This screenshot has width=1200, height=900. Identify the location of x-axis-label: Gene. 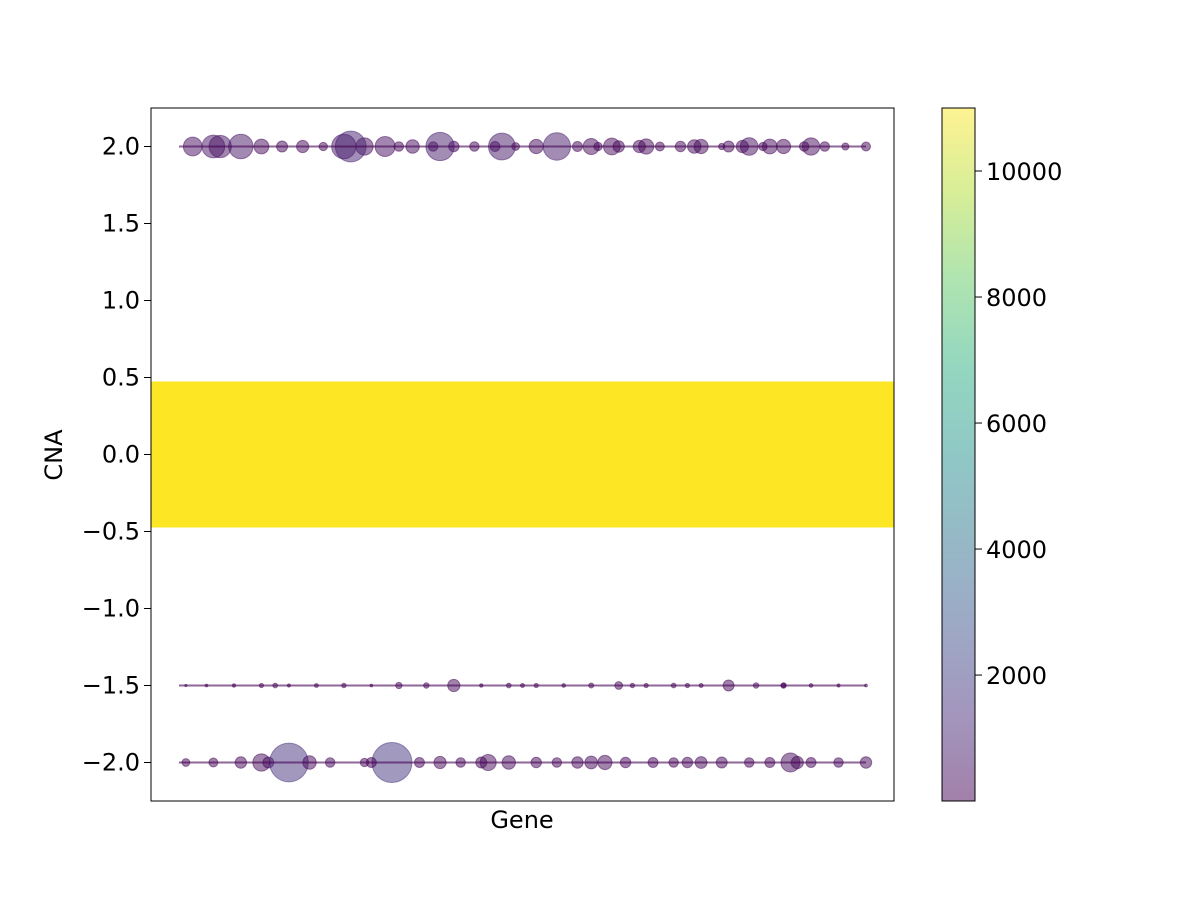
(521, 820).